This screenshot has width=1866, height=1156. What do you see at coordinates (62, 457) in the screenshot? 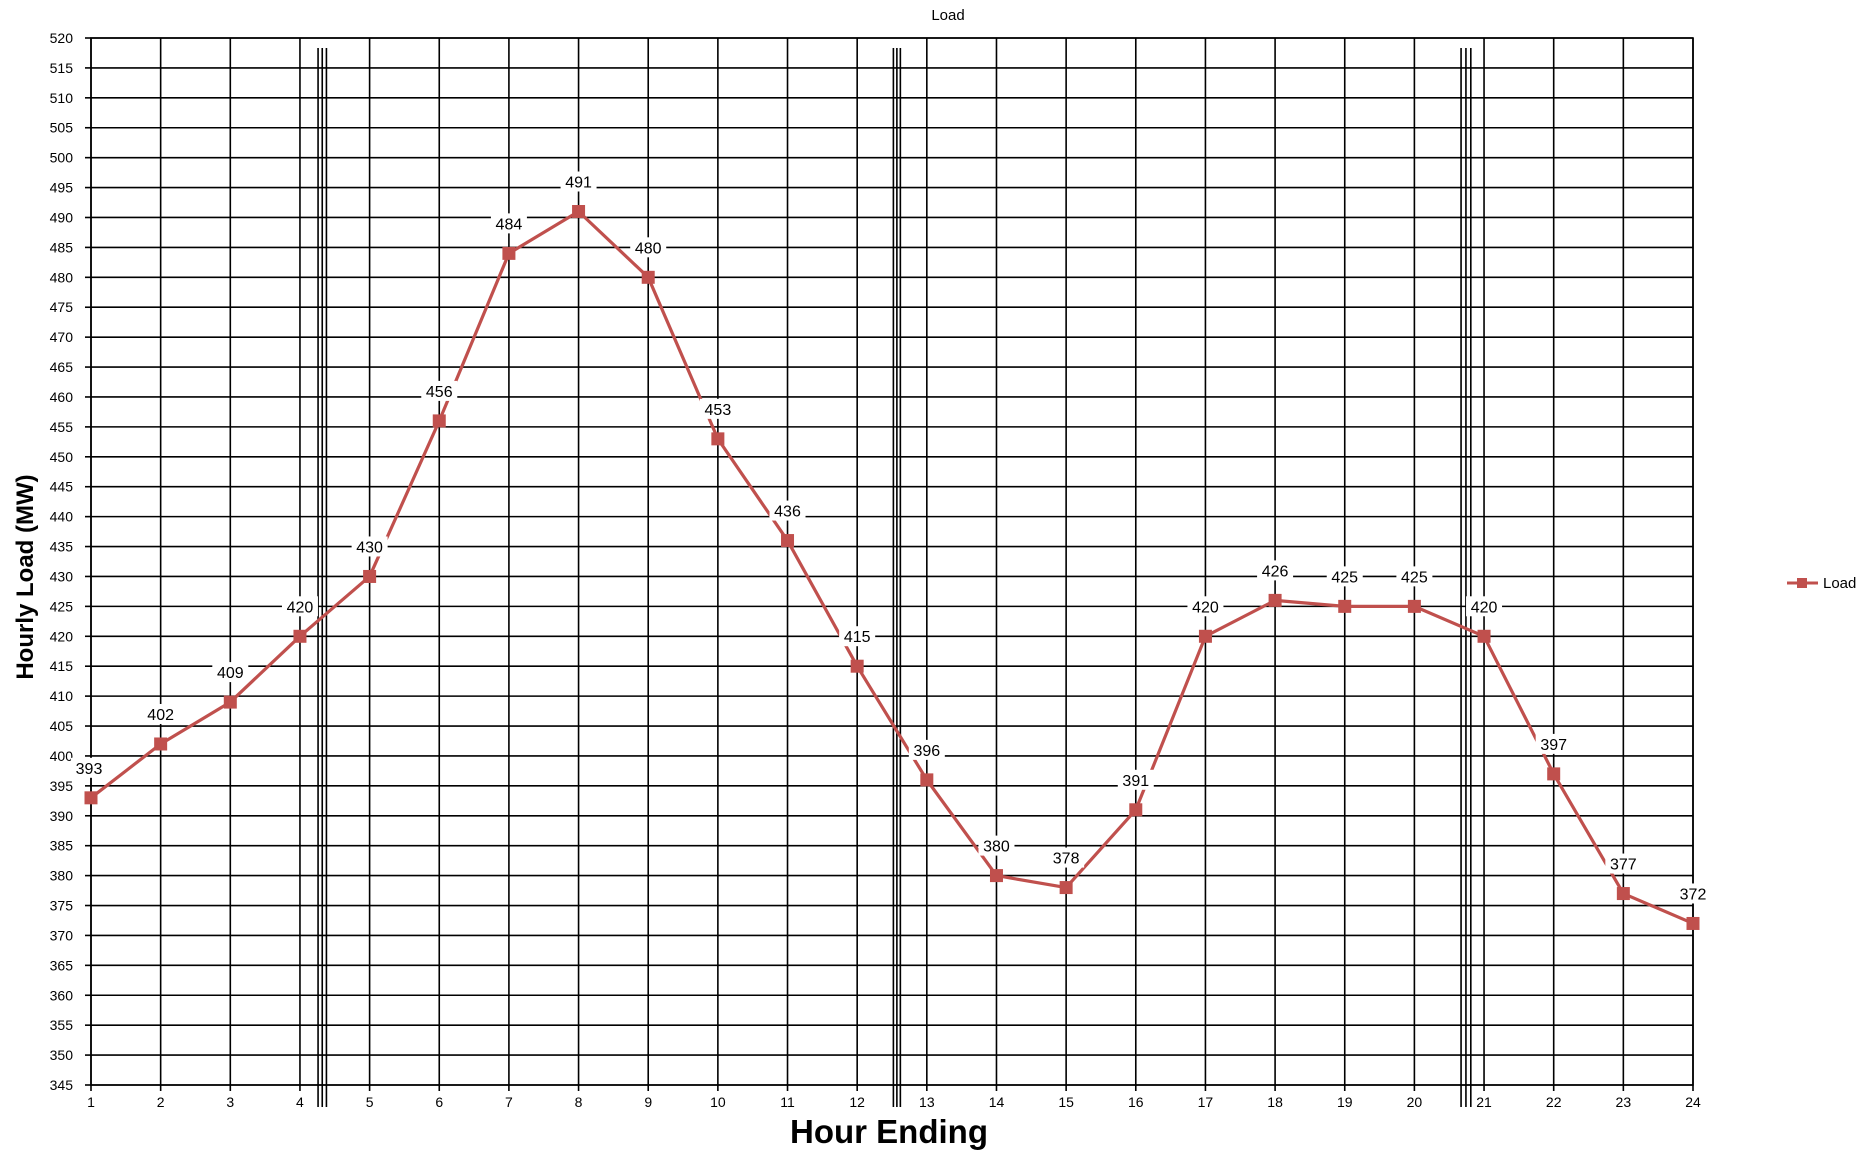
I see `y-tick-label: 450` at bounding box center [62, 457].